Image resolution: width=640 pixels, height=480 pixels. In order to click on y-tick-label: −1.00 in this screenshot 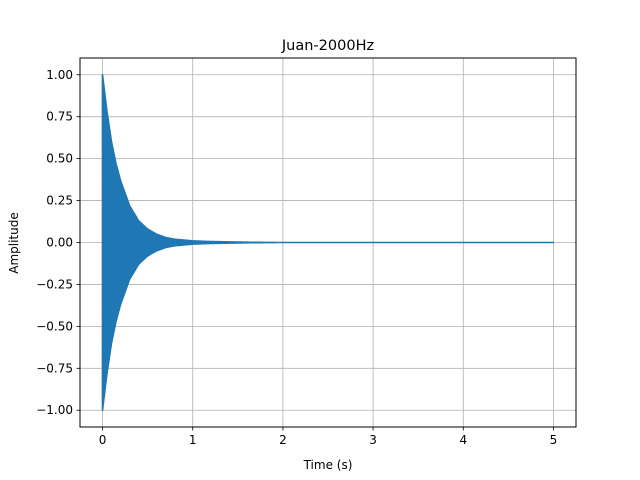, I will do `click(54, 410)`.